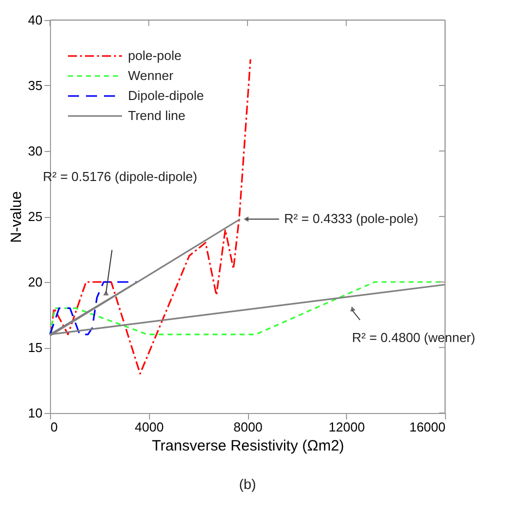 This screenshot has width=507, height=506. I want to click on y-tick-label: 20, so click(35, 282).